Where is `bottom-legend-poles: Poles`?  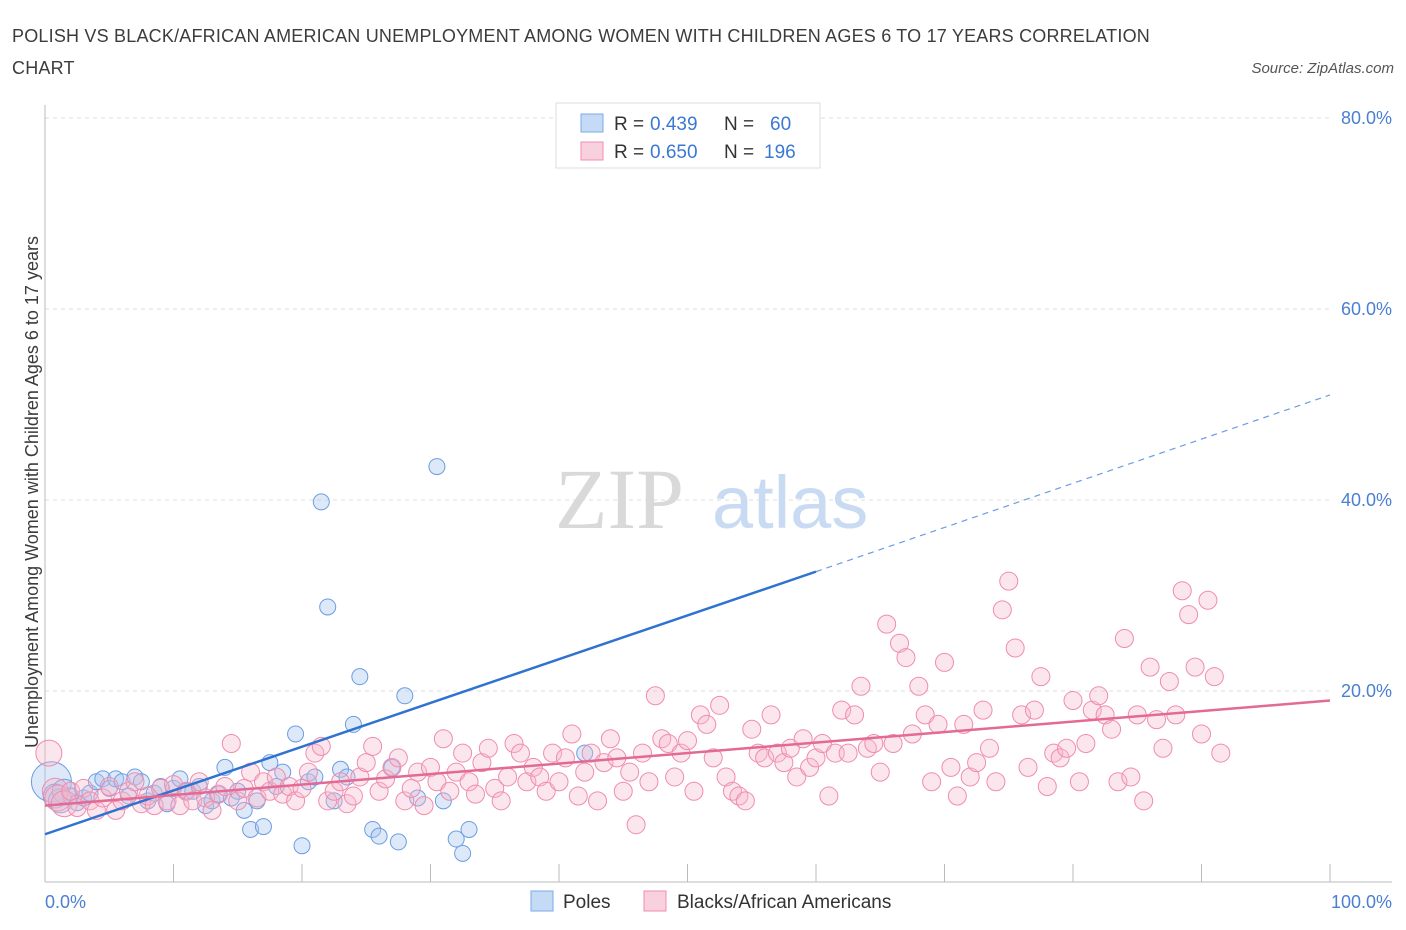 bottom-legend-poles: Poles is located at coordinates (587, 902).